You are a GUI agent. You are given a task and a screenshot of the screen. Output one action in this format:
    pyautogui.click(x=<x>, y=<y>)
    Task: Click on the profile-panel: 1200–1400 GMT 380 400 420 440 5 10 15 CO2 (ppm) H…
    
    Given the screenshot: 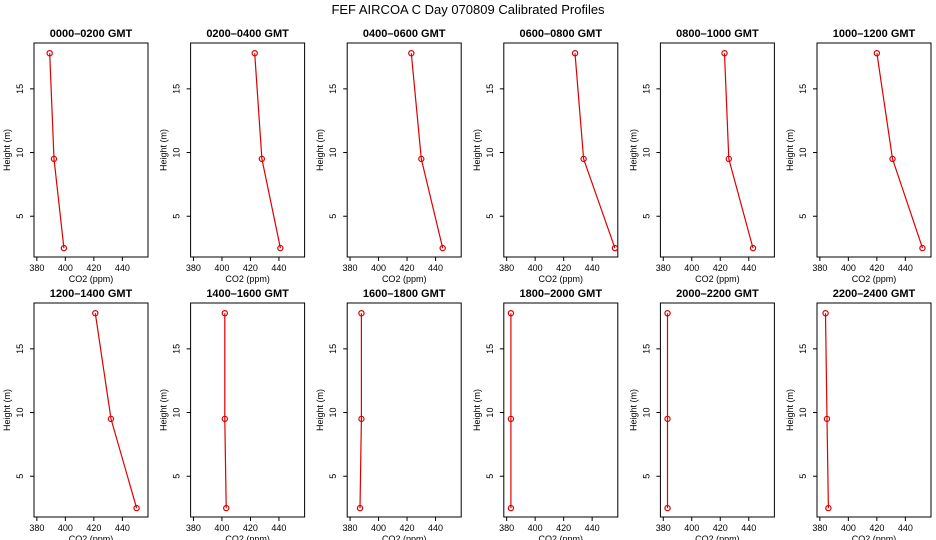 What is the action you would take?
    pyautogui.click(x=75, y=414)
    